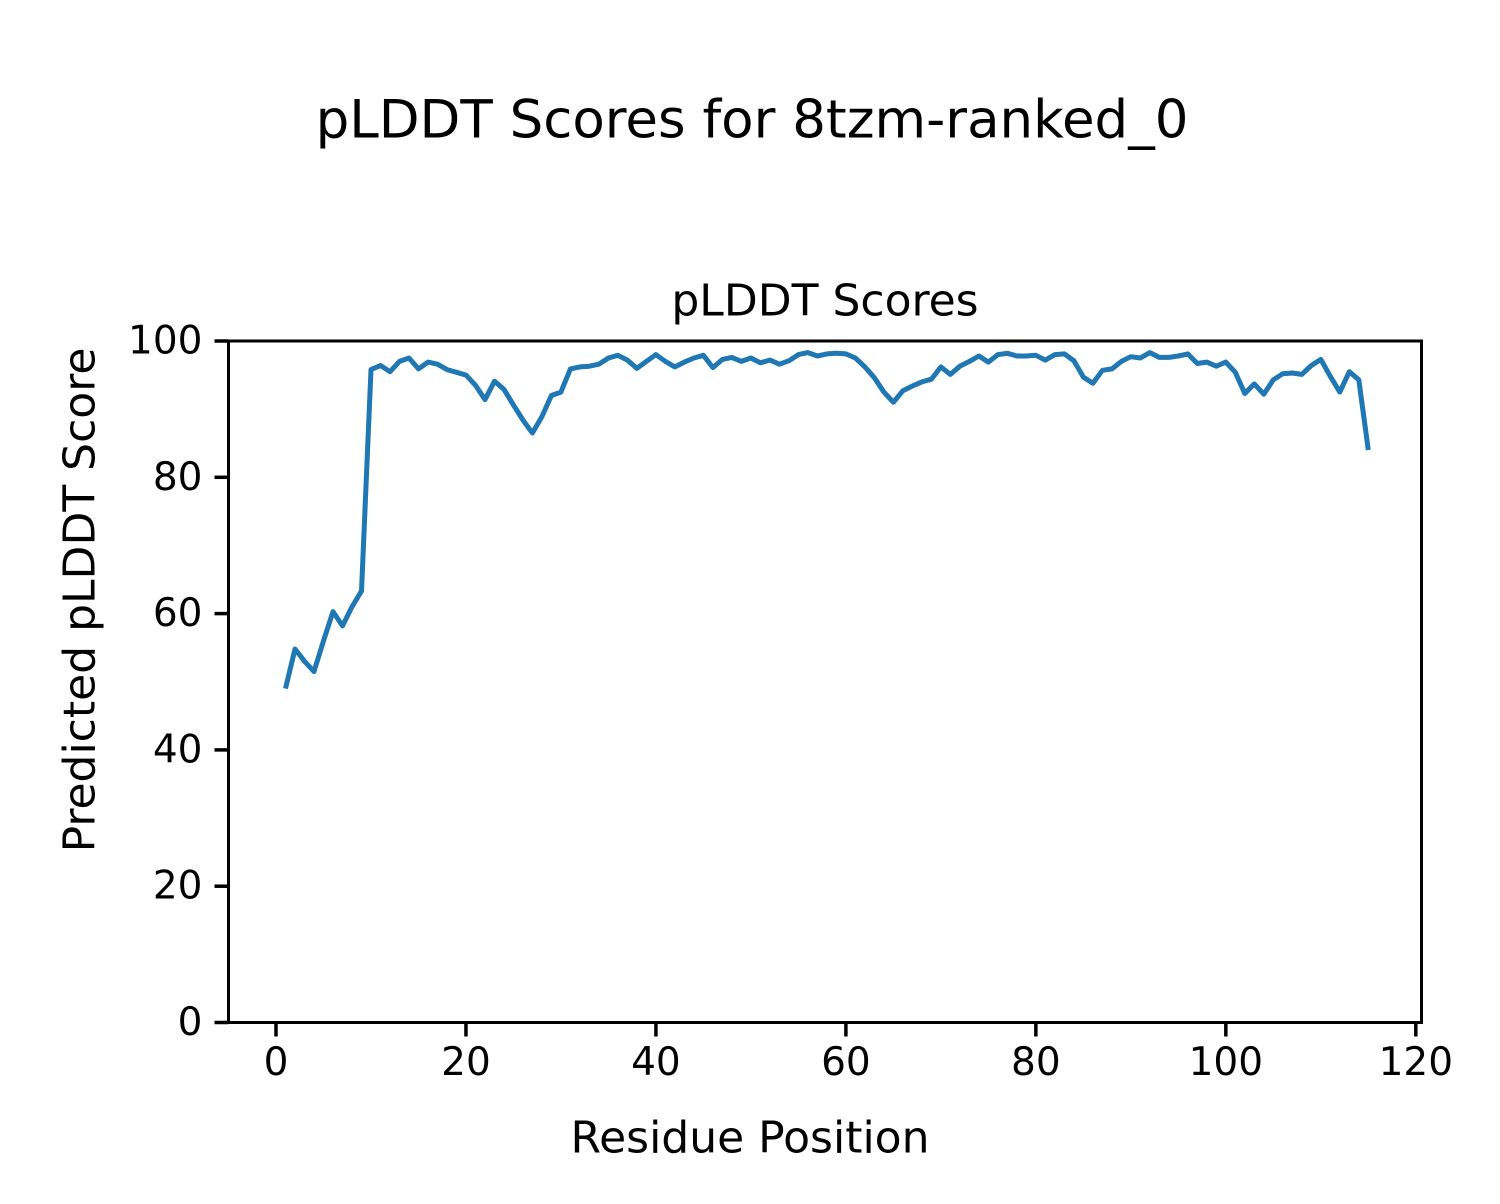 The image size is (1500, 1204). Describe the element at coordinates (276, 1062) in the screenshot. I see `x-tick-label: 0` at that location.